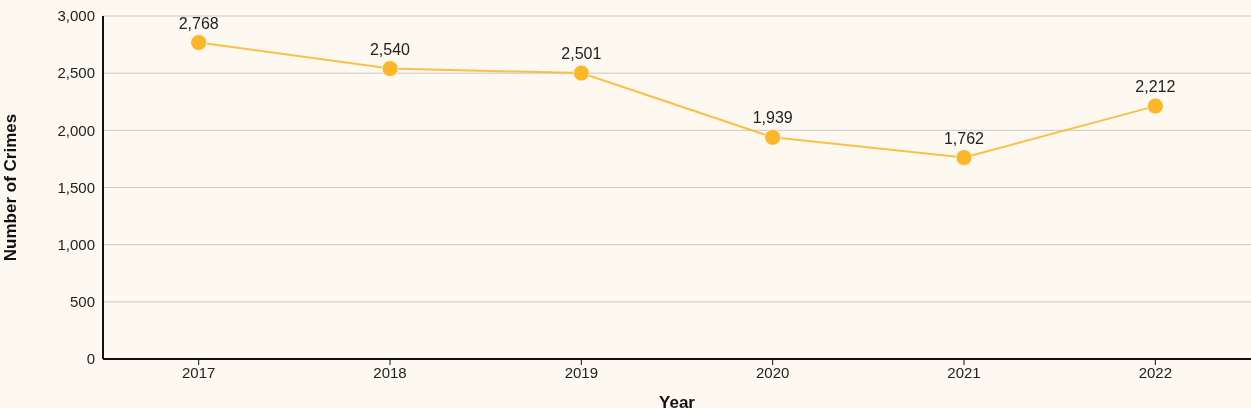 The image size is (1251, 408). Describe the element at coordinates (76, 73) in the screenshot. I see `y-tick-label: 2,500` at that location.